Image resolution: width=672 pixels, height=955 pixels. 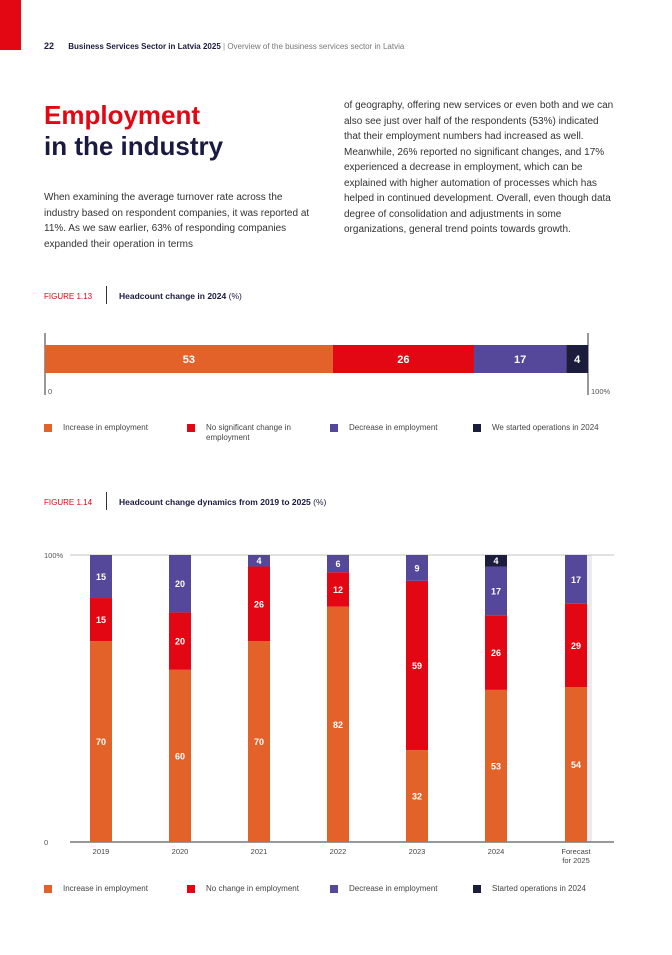 What do you see at coordinates (134, 146) in the screenshot?
I see `page-title-line2: in the industry` at bounding box center [134, 146].